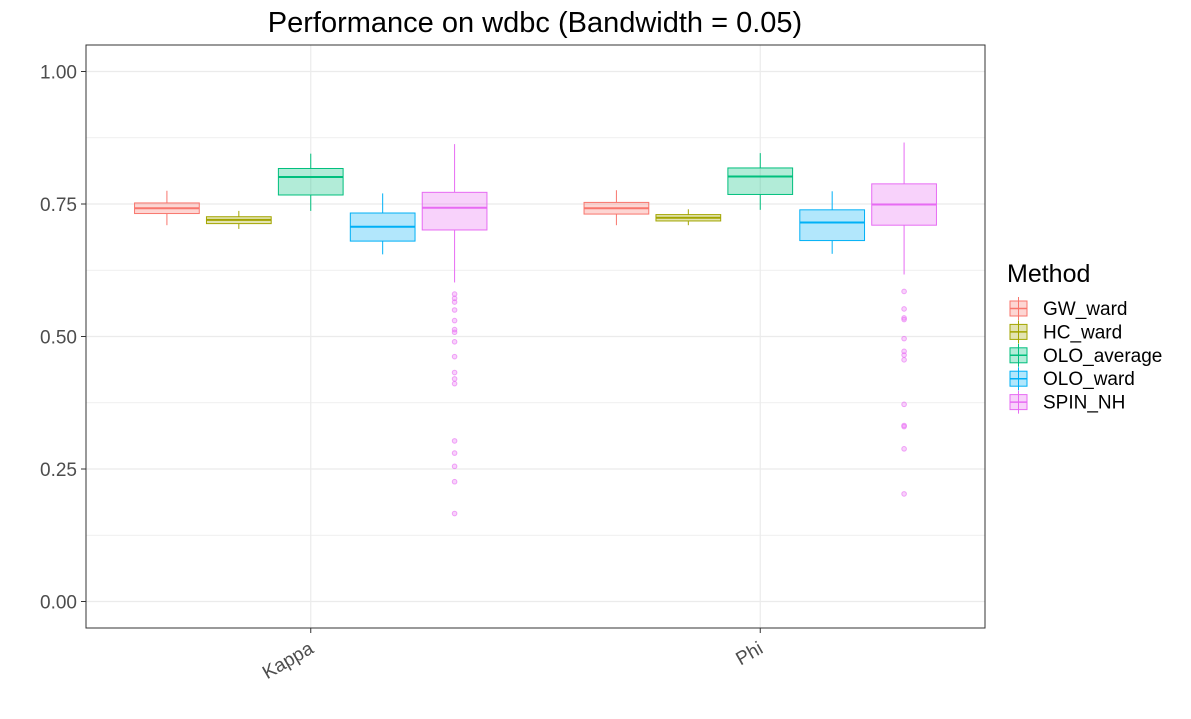  Describe the element at coordinates (535, 23) in the screenshot. I see `chart-title: Performance on wdbc (Bandwidth = 0.05)` at that location.